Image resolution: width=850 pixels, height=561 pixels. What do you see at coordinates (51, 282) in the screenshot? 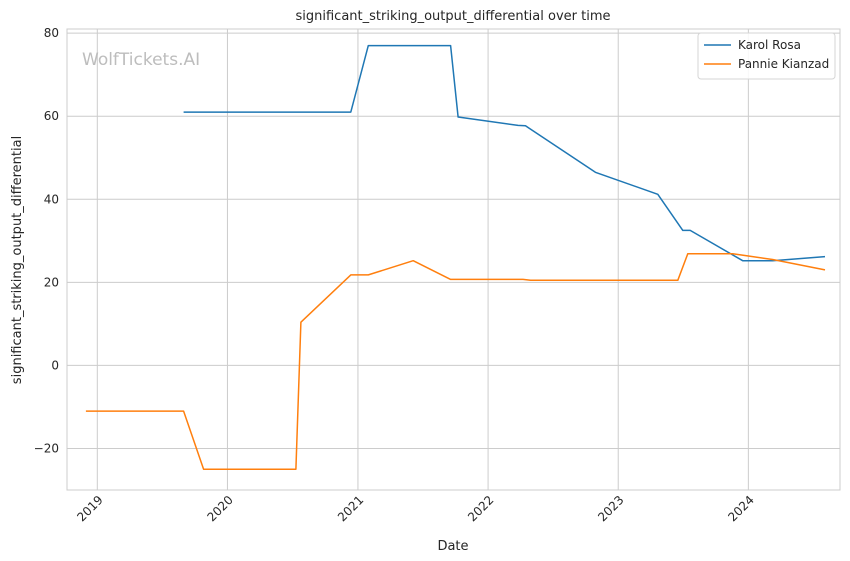
I see `y-tick-label: 20` at bounding box center [51, 282].